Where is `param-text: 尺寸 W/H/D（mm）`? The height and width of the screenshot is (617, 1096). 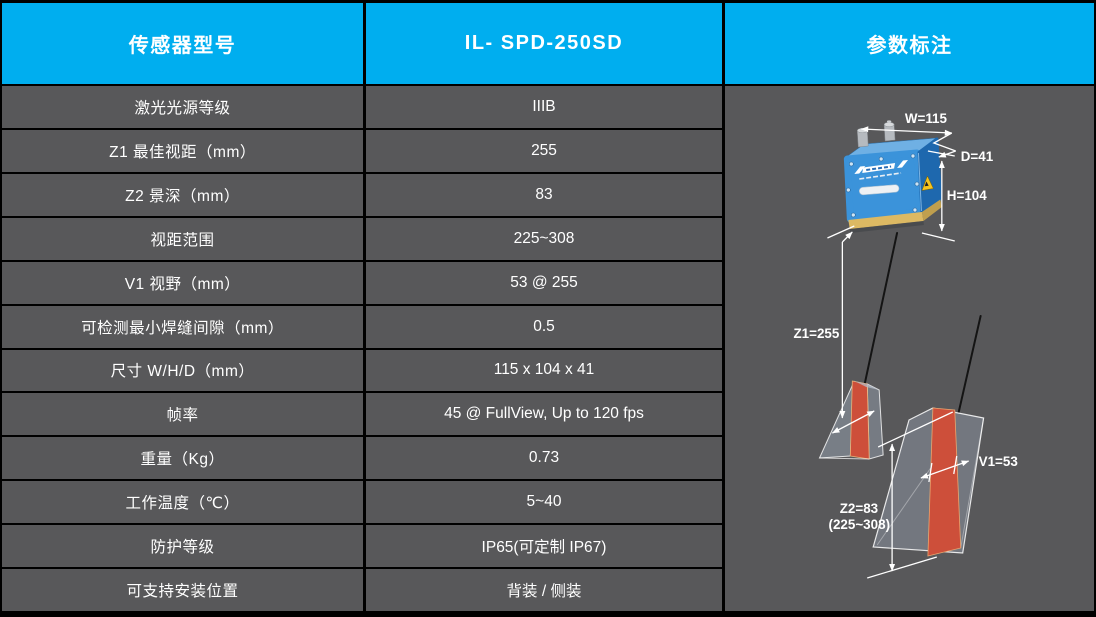 param-text: 尺寸 W/H/D（mm） is located at coordinates (182, 372).